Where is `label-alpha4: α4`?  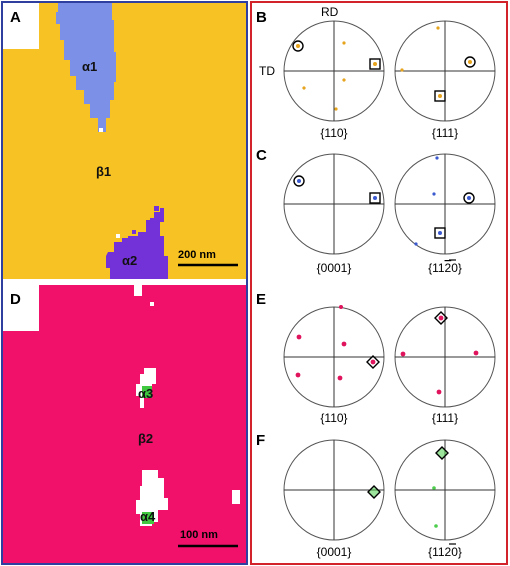
label-alpha4: α4 is located at coordinates (148, 516).